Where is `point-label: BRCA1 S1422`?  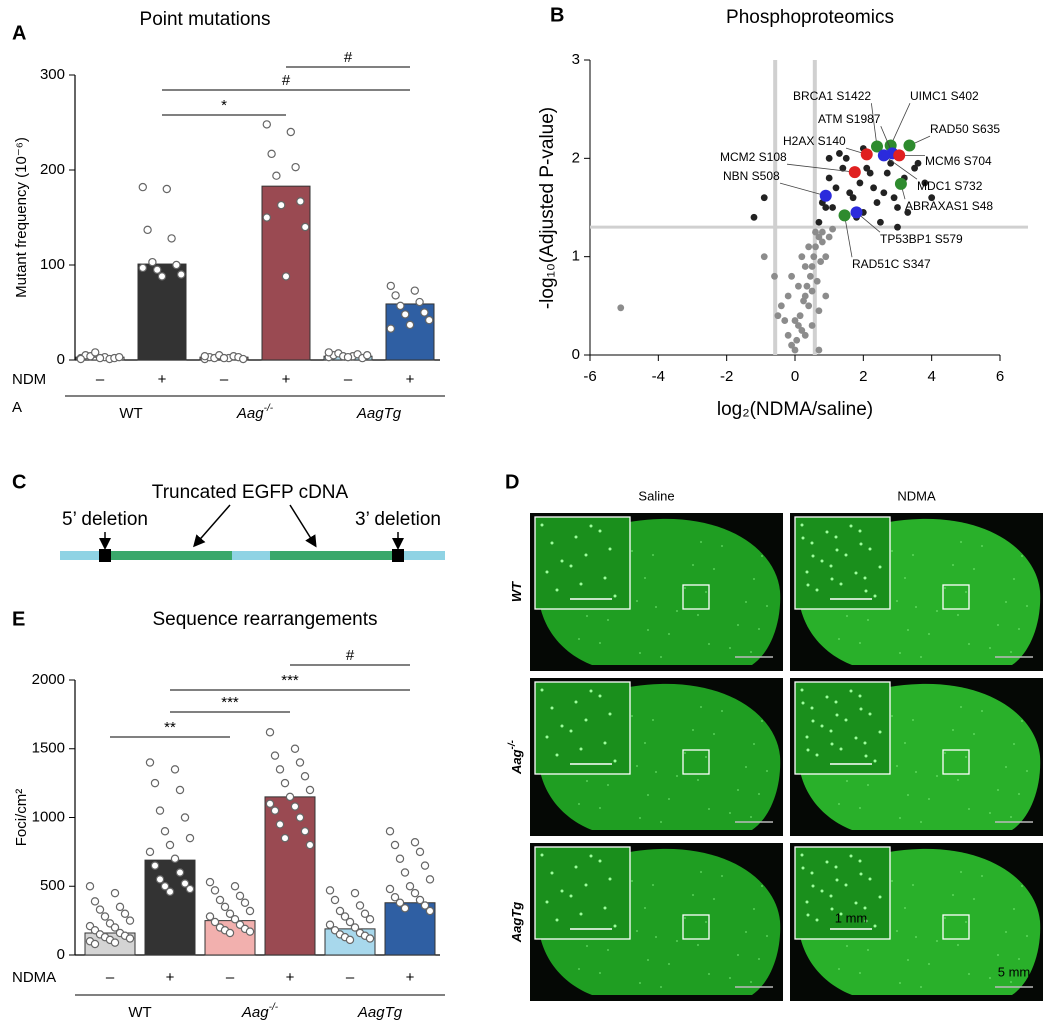
point-label: BRCA1 S1422 is located at coordinates (832, 96).